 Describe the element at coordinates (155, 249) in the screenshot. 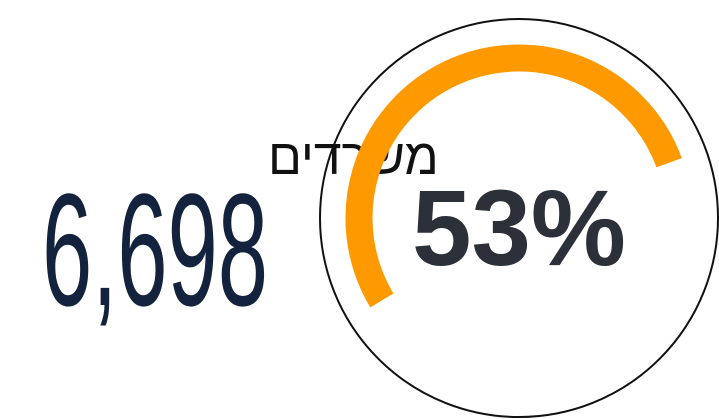

I see `stat-value: 6,698` at that location.